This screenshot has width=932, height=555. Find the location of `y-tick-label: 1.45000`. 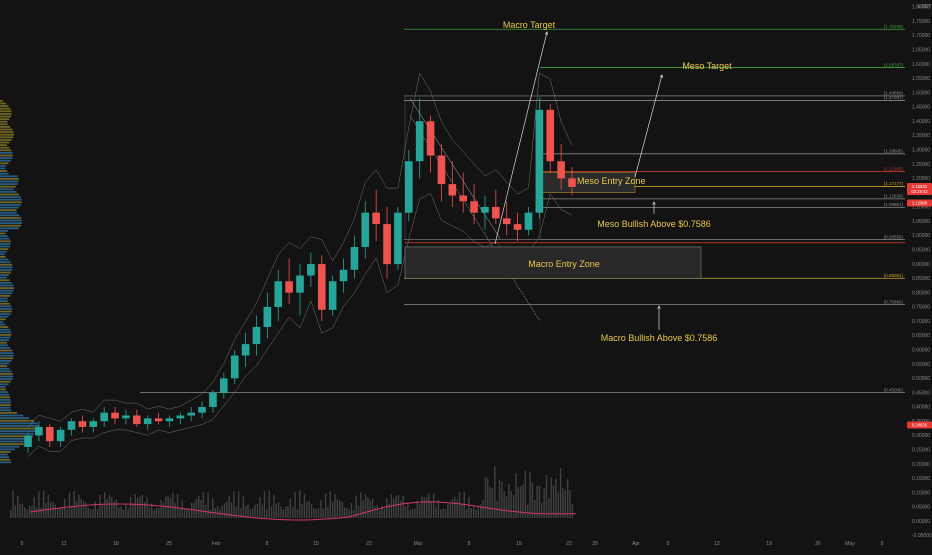

y-tick-label: 1.45000 is located at coordinates (921, 108).